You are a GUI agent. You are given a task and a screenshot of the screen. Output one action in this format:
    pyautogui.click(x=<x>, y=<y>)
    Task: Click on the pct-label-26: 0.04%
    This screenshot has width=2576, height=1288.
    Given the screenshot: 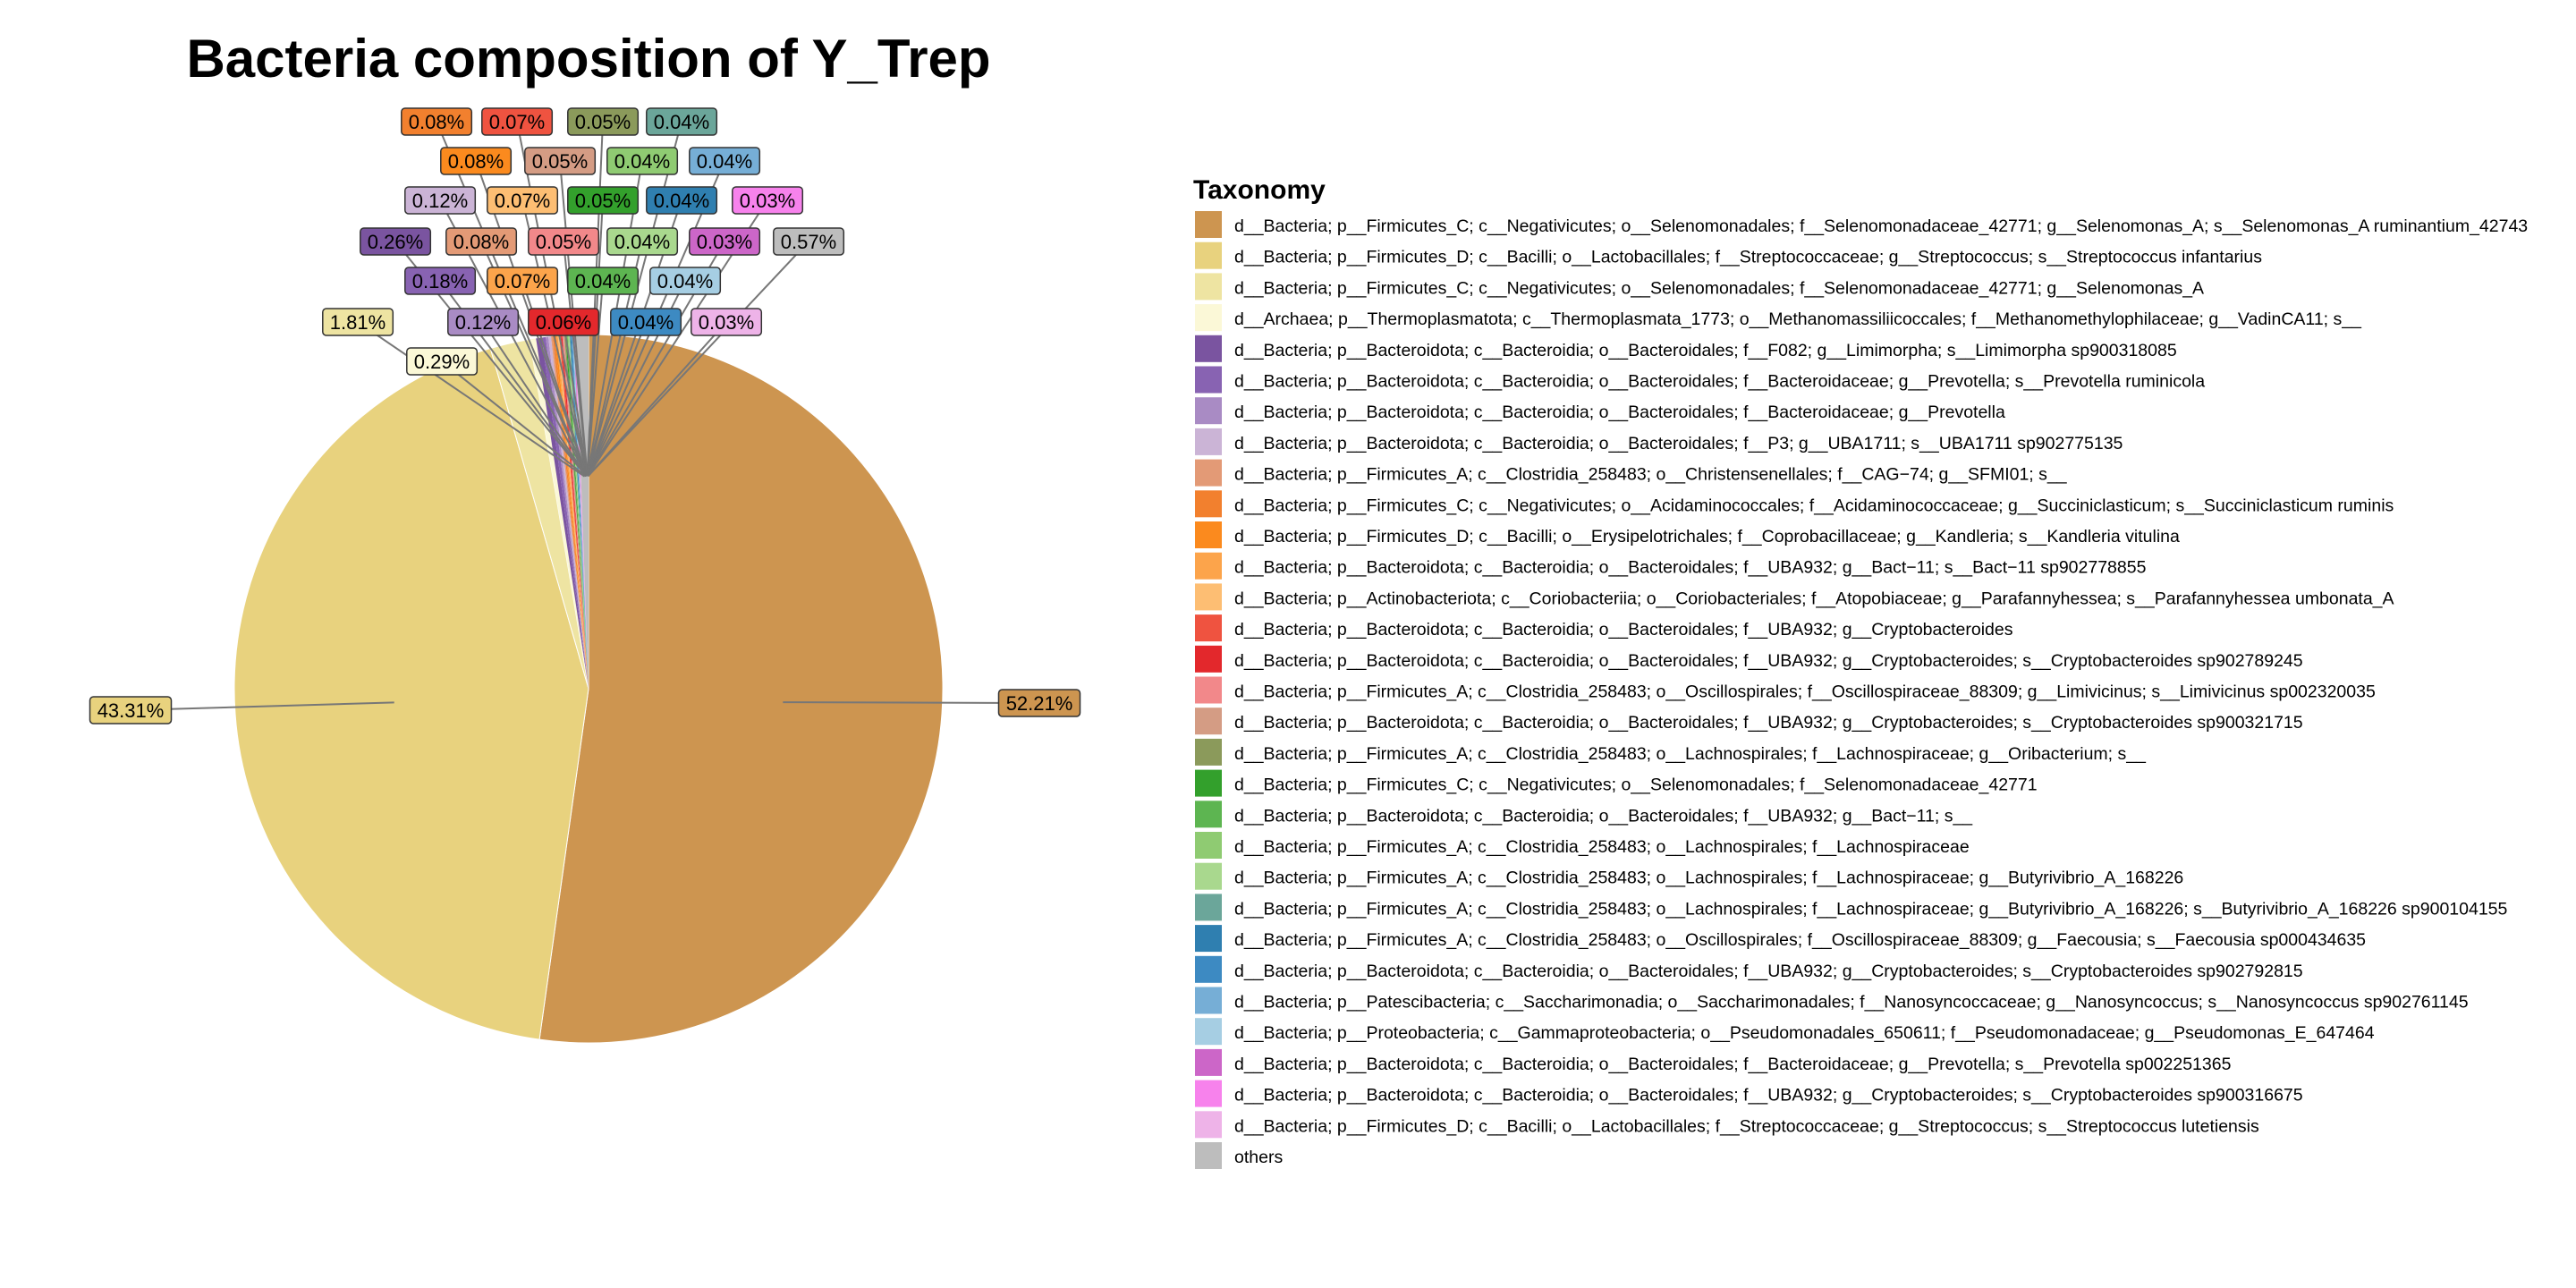 What is the action you would take?
    pyautogui.click(x=725, y=161)
    